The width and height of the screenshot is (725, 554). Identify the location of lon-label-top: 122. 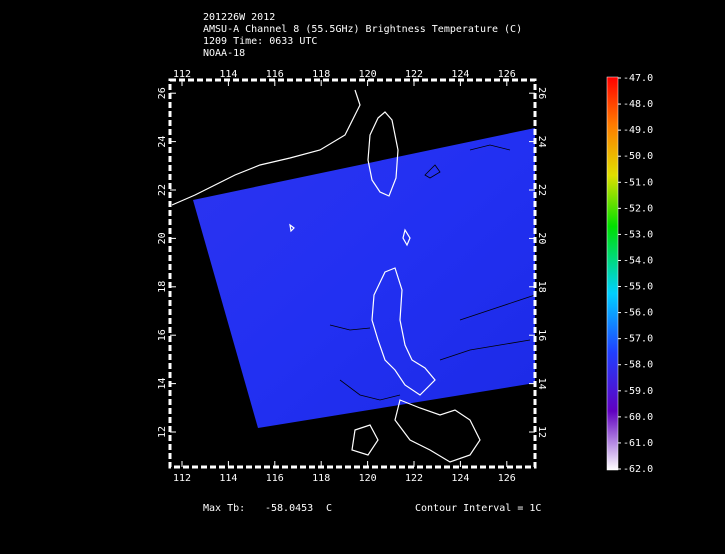
(414, 74).